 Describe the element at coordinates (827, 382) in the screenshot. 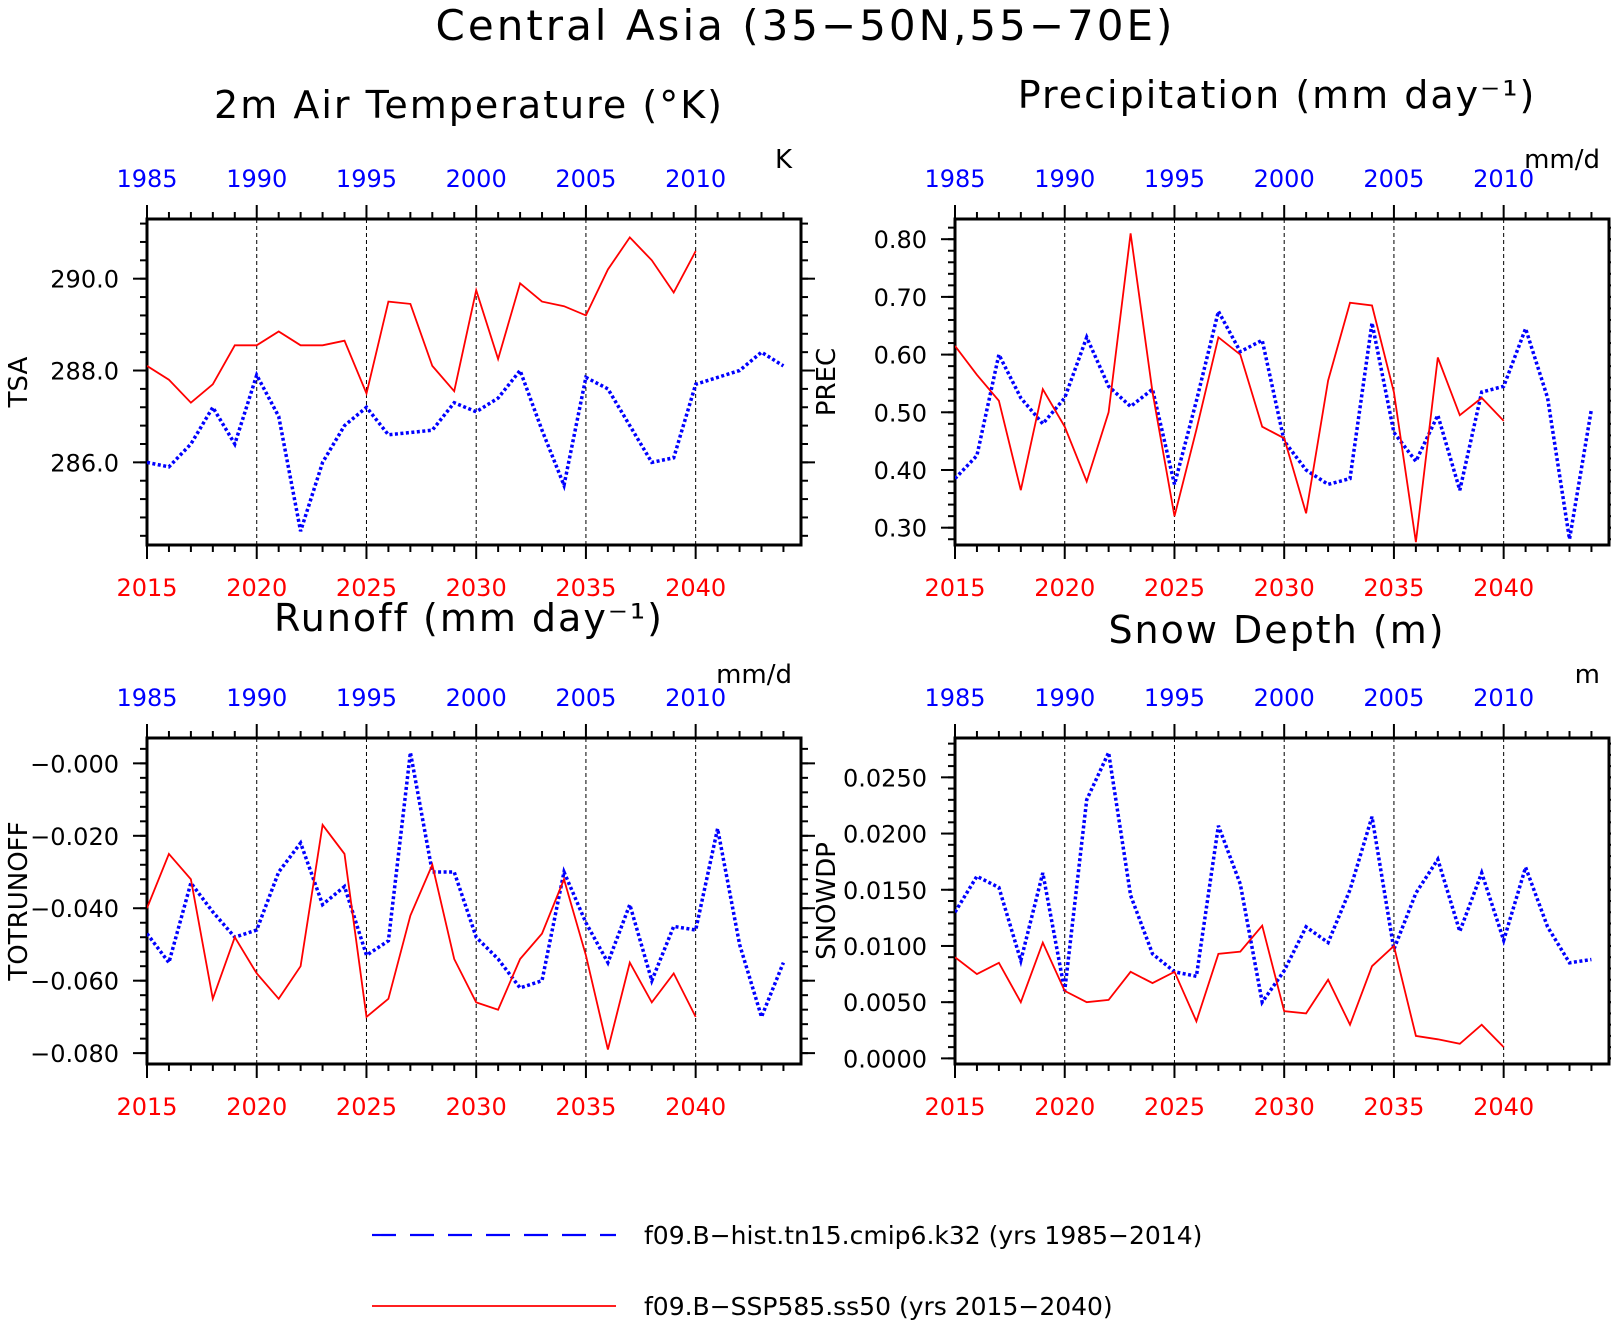

I see `y-axis-label: PREC` at that location.